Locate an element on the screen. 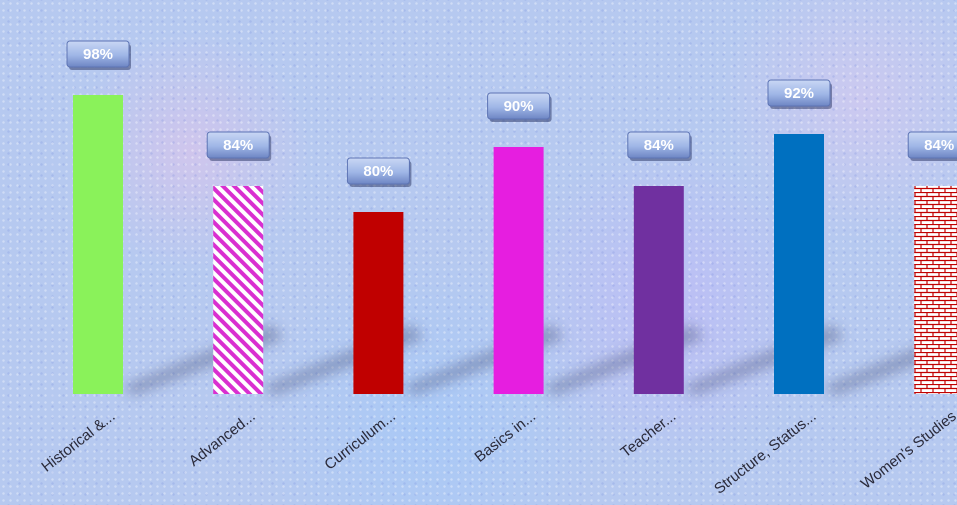 The width and height of the screenshot is (957, 505). data-label: 80% is located at coordinates (379, 172).